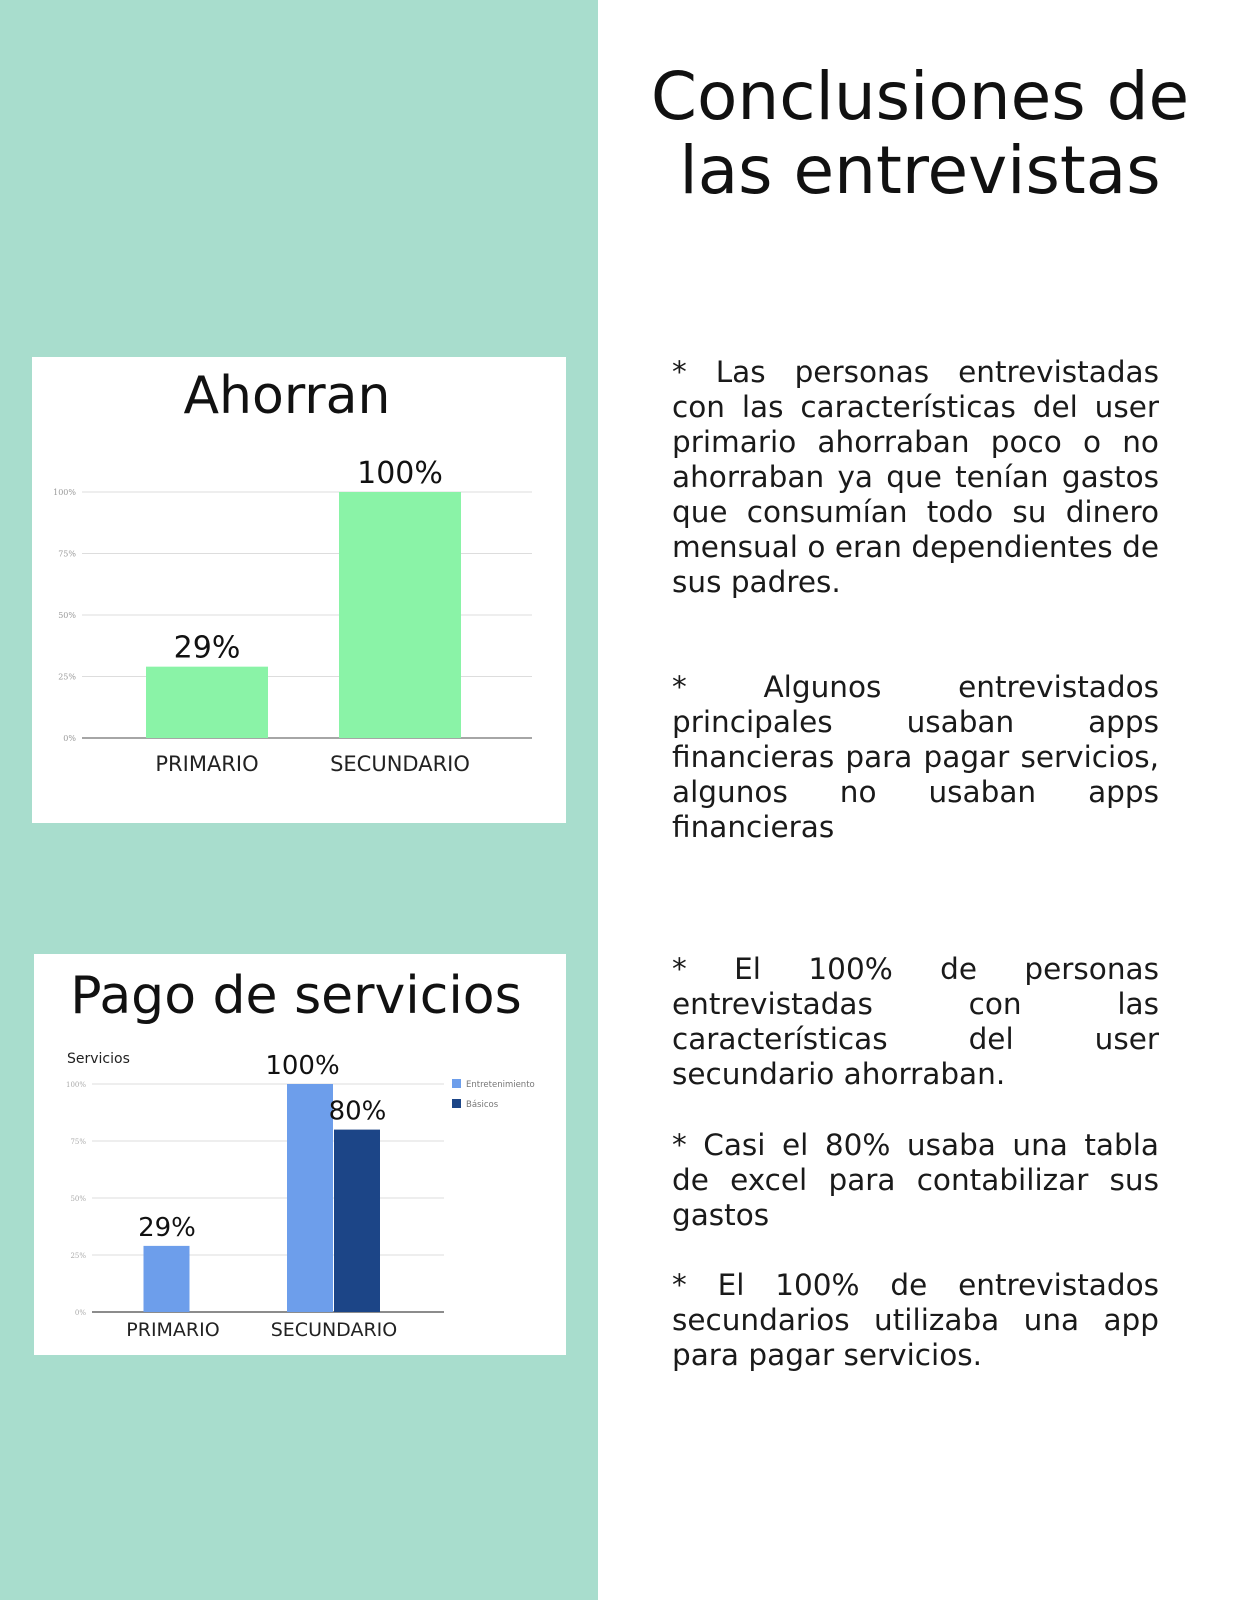  I want to click on bar-primario, so click(207, 702).